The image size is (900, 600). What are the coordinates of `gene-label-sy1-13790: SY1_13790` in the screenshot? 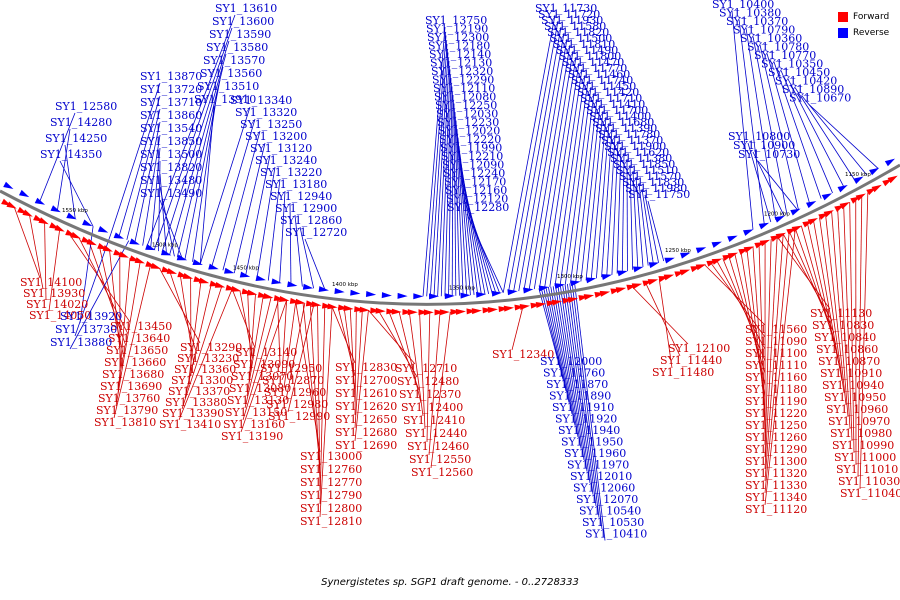 It's located at (127, 410).